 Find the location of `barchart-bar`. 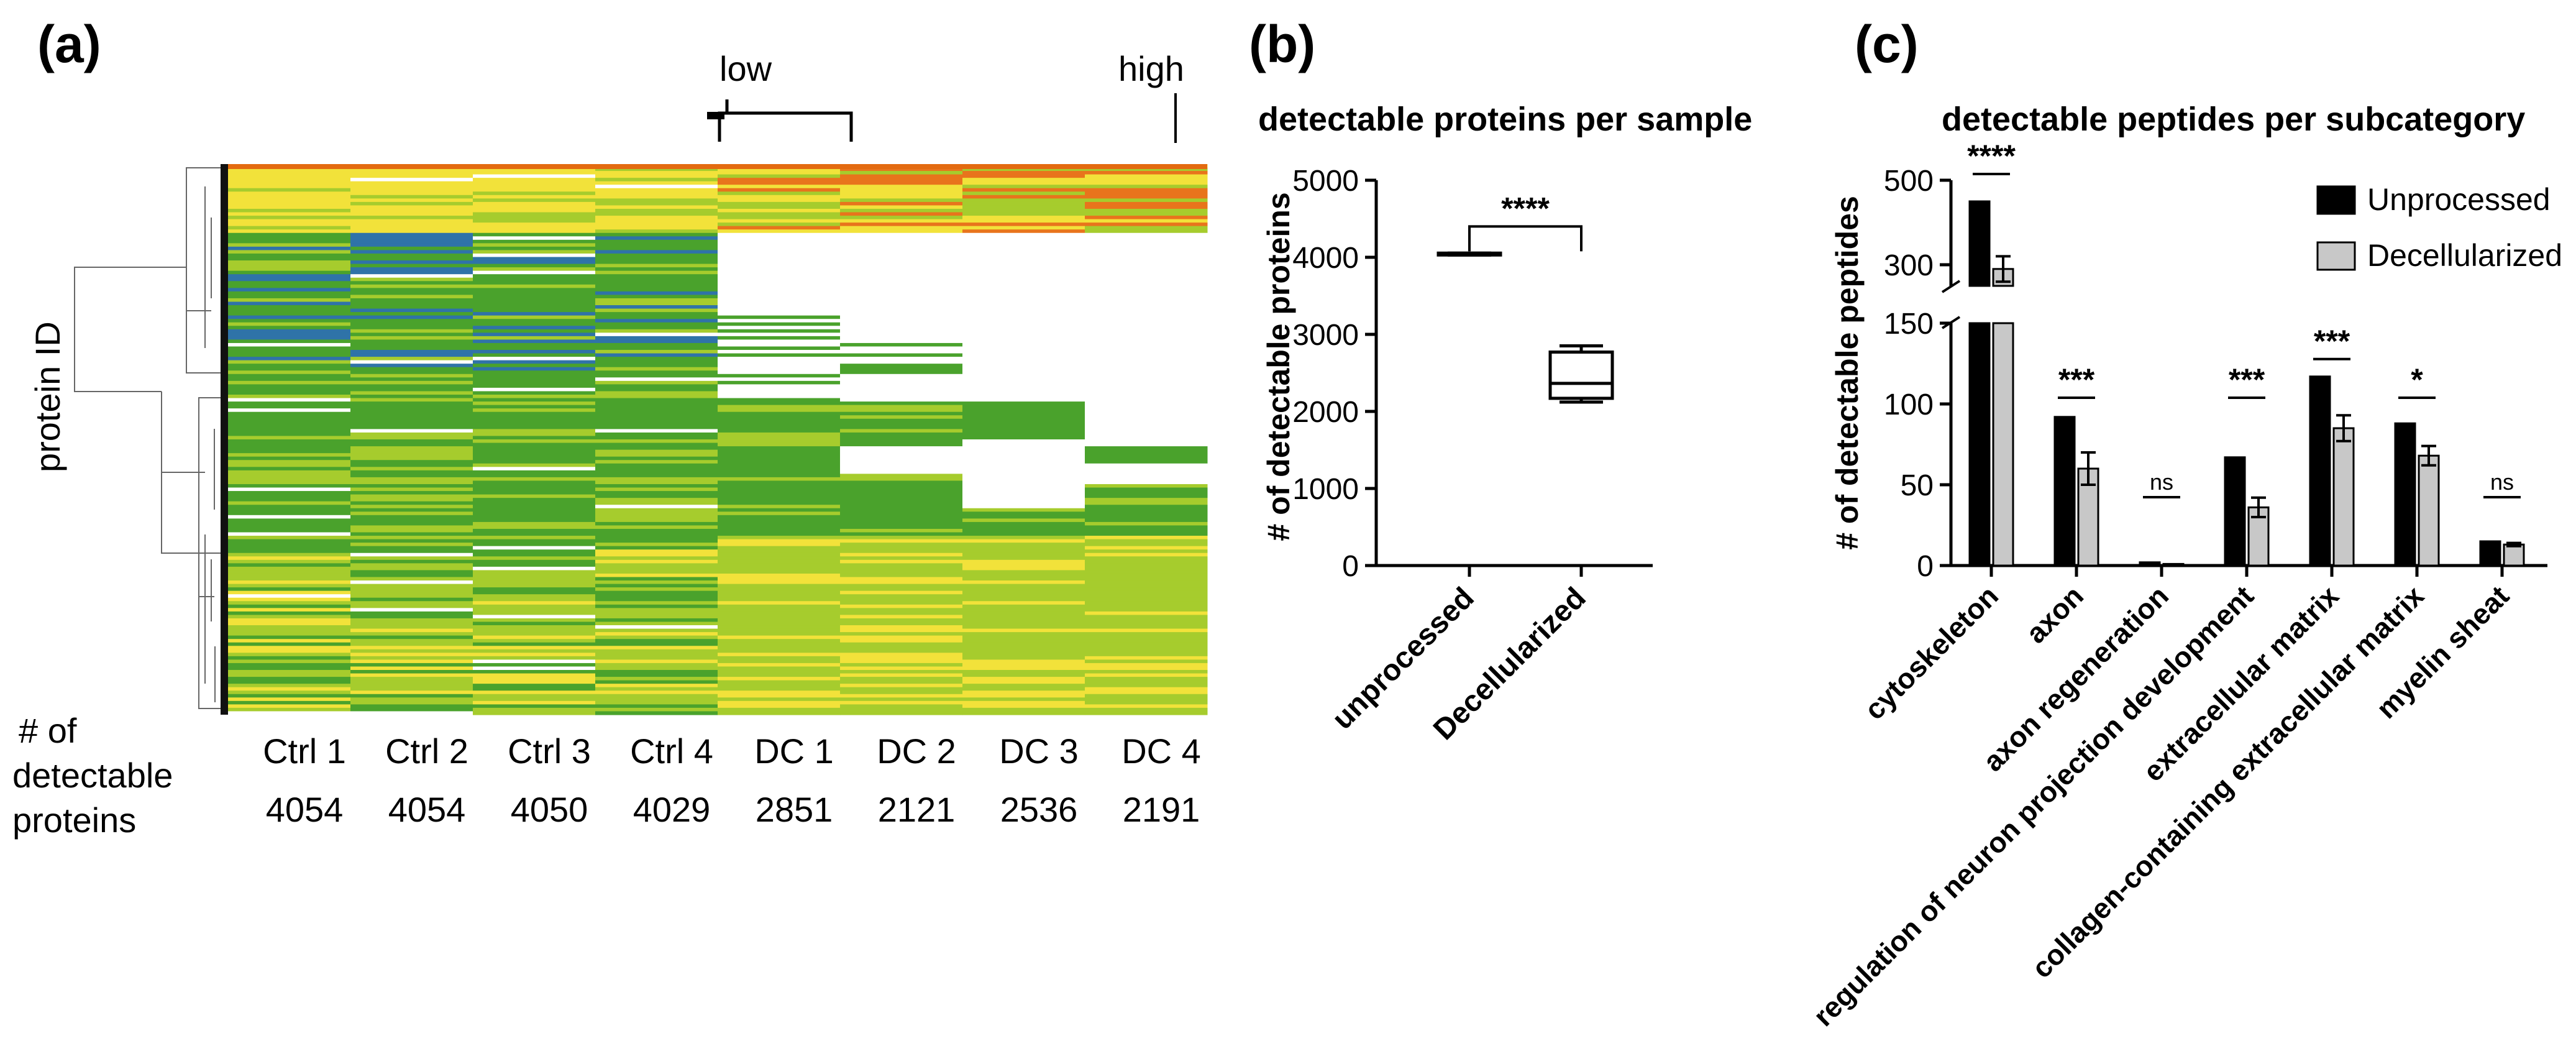

barchart-bar is located at coordinates (2343, 497).